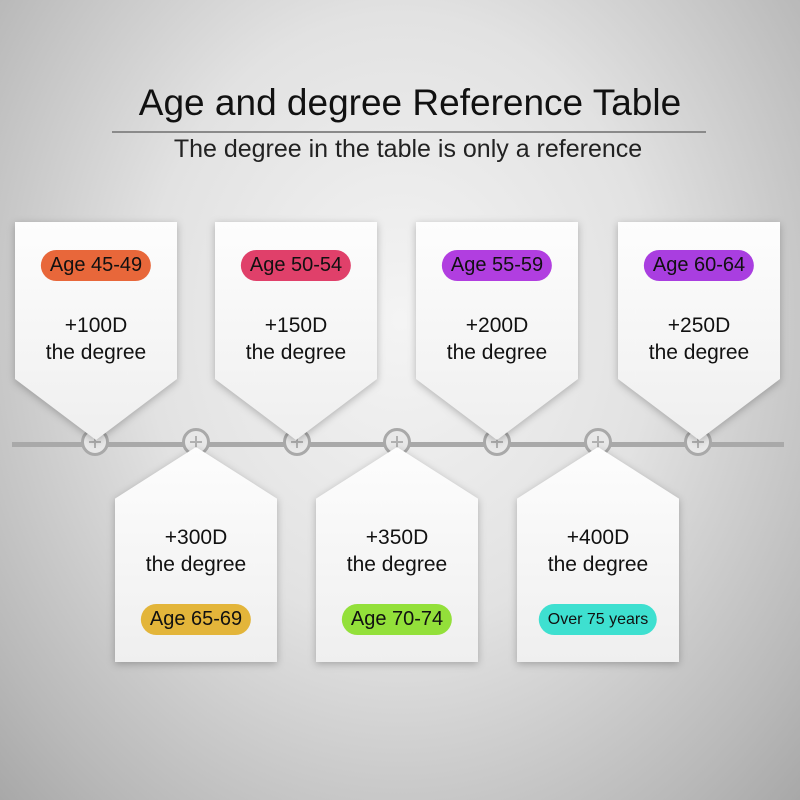 The image size is (800, 800). What do you see at coordinates (397, 619) in the screenshot?
I see `age-badge: Age 70-74` at bounding box center [397, 619].